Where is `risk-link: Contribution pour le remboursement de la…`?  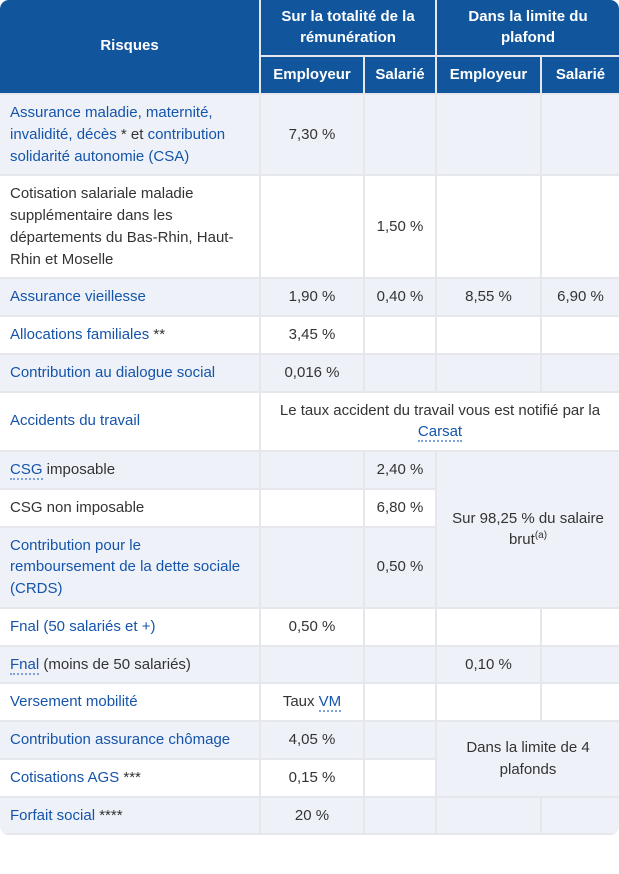
risk-link: Contribution pour le remboursement de la… is located at coordinates (125, 567).